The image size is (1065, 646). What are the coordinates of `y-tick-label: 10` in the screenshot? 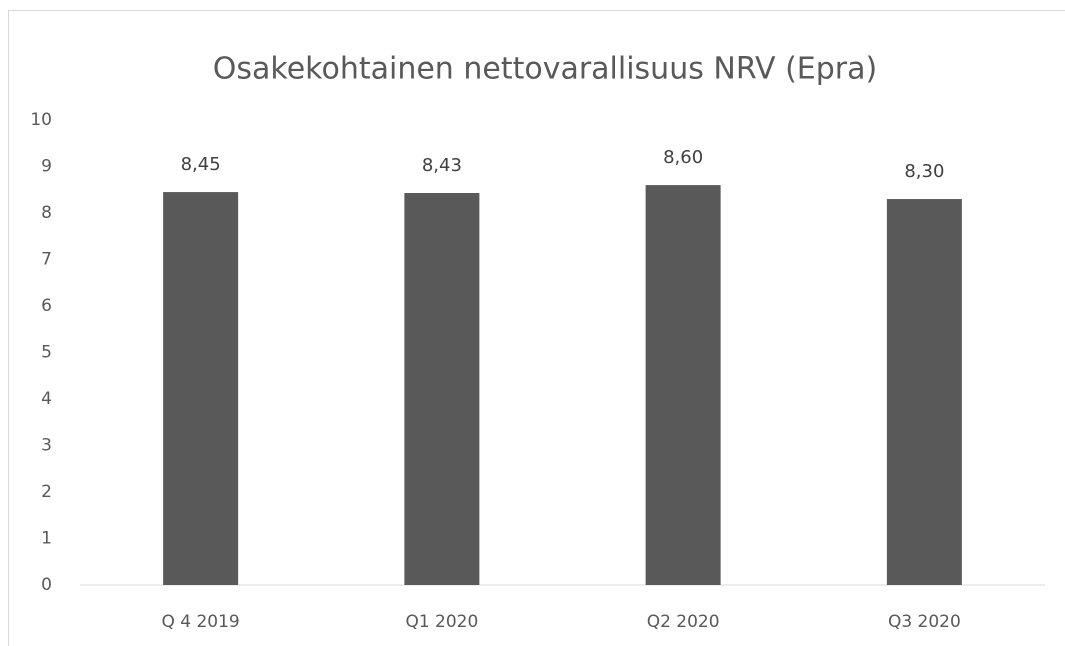 It's located at (41, 120).